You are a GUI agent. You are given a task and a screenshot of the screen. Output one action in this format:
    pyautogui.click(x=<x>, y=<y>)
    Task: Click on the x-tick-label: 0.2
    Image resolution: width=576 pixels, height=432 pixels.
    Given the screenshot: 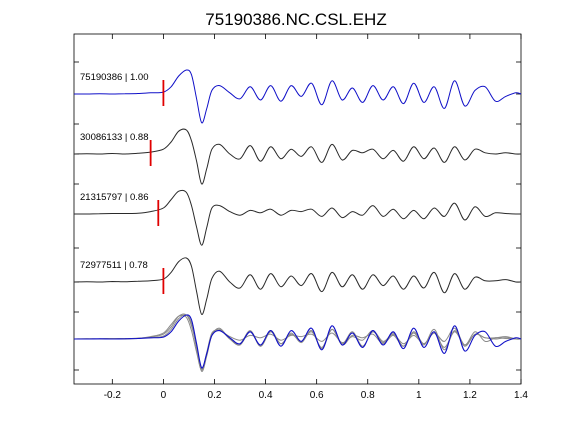 What is the action you would take?
    pyautogui.click(x=215, y=395)
    